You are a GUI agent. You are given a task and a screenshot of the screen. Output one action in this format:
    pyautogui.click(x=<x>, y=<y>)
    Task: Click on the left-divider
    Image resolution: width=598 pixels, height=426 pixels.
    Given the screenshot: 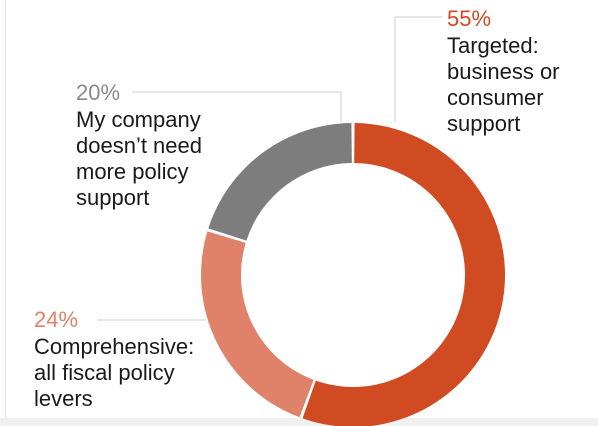 What is the action you would take?
    pyautogui.click(x=5, y=209)
    